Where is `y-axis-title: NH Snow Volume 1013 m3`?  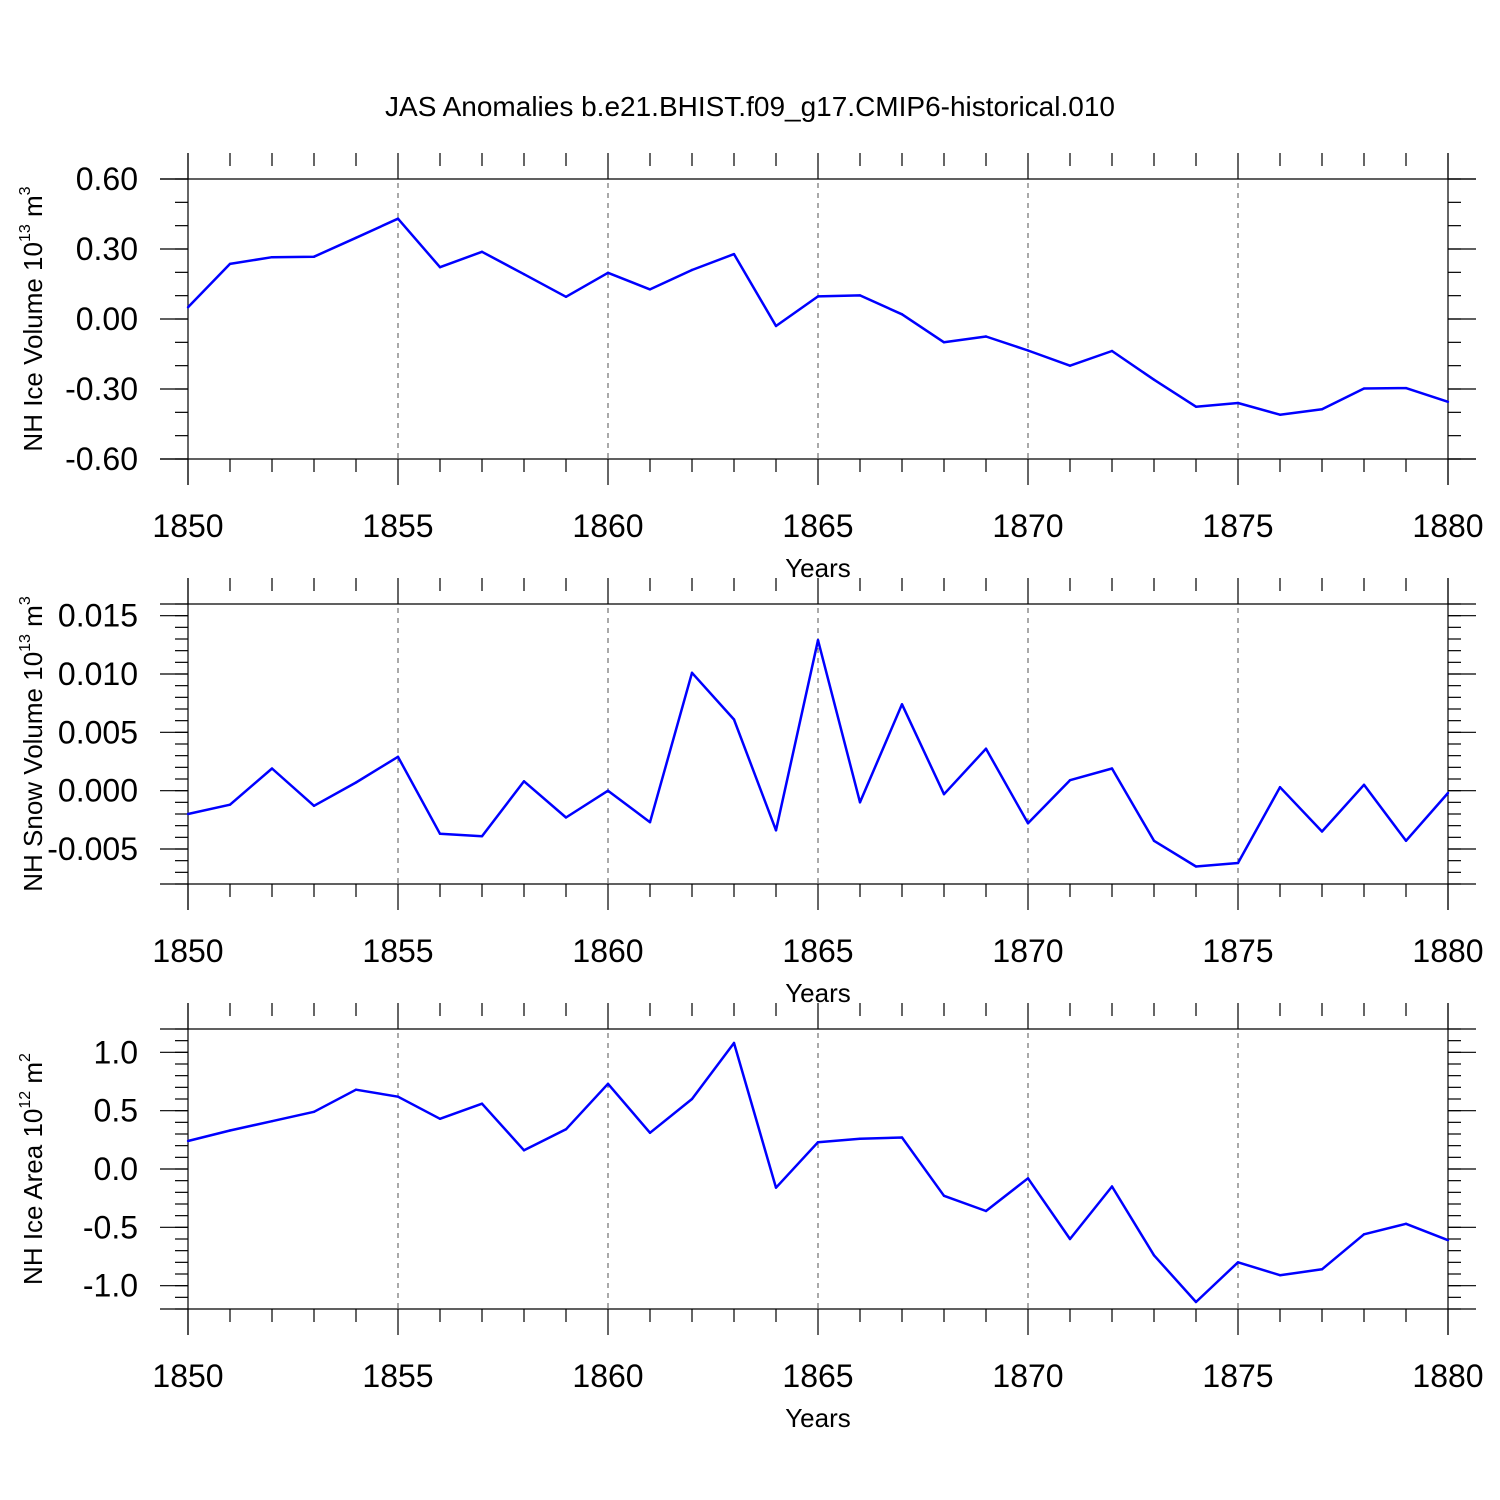
y-axis-title: NH Snow Volume 1013 m3 is located at coordinates (32, 744).